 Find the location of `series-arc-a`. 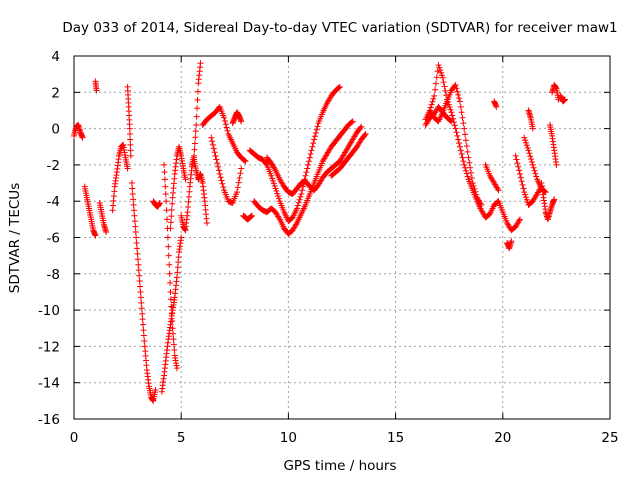

series-arc-a is located at coordinates (78, 131).